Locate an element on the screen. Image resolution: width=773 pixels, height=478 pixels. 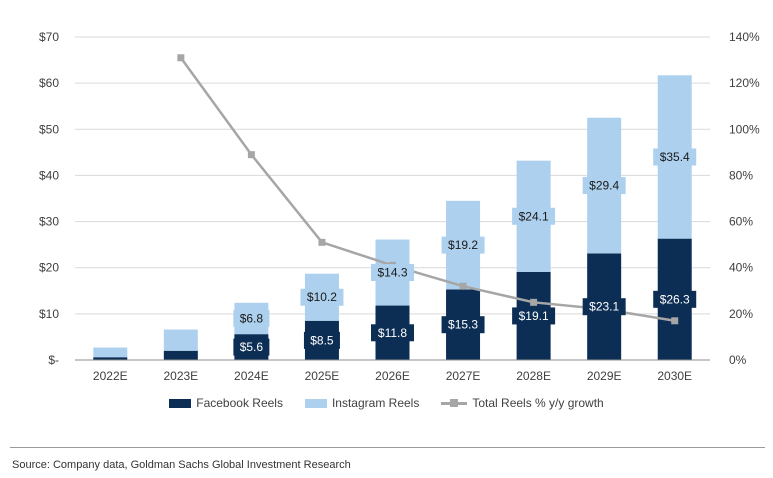
y-right-tick-label: 40% is located at coordinates (741, 268).